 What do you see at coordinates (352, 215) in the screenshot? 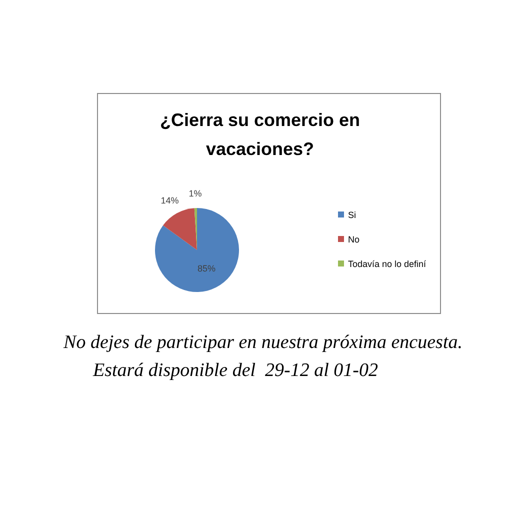
I see `legend-label: Si` at bounding box center [352, 215].